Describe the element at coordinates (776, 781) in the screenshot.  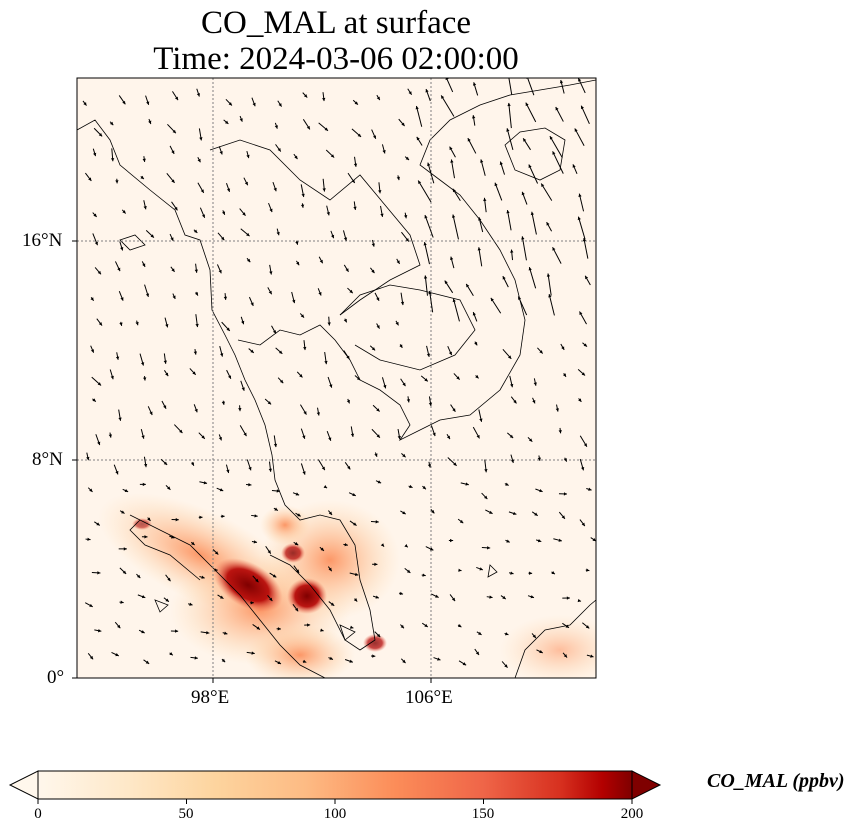
I see `colorbar-label: CO_MAL (ppbv)` at that location.